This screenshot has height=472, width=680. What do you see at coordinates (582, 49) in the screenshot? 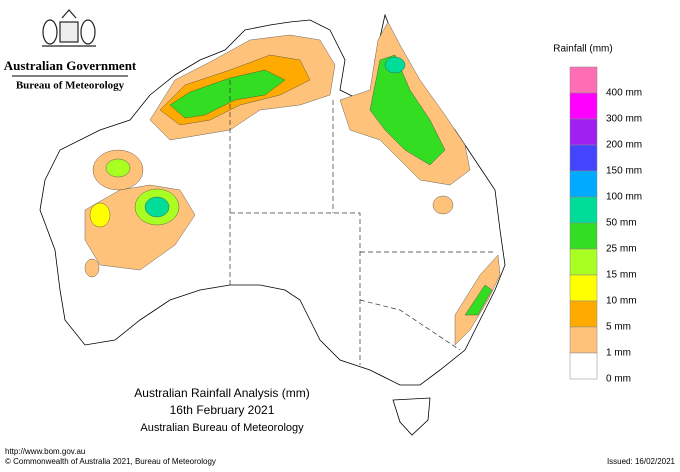
I see `legend-title: Rainfall (mm)` at bounding box center [582, 49].